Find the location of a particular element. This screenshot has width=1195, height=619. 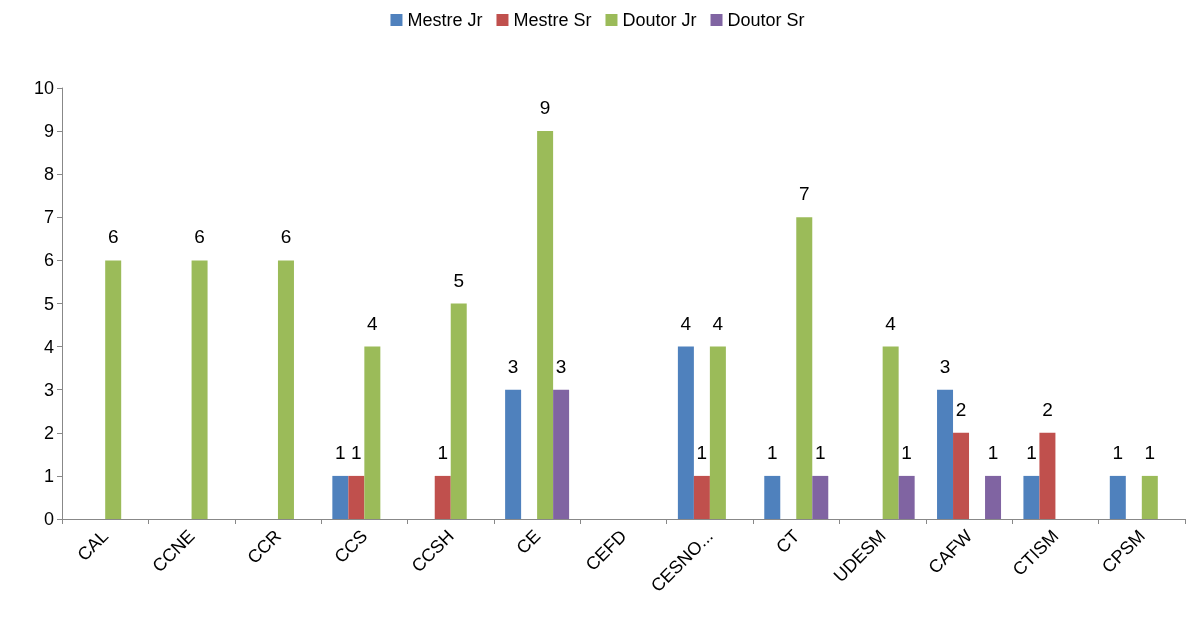

x-tick-label: CT is located at coordinates (788, 541).